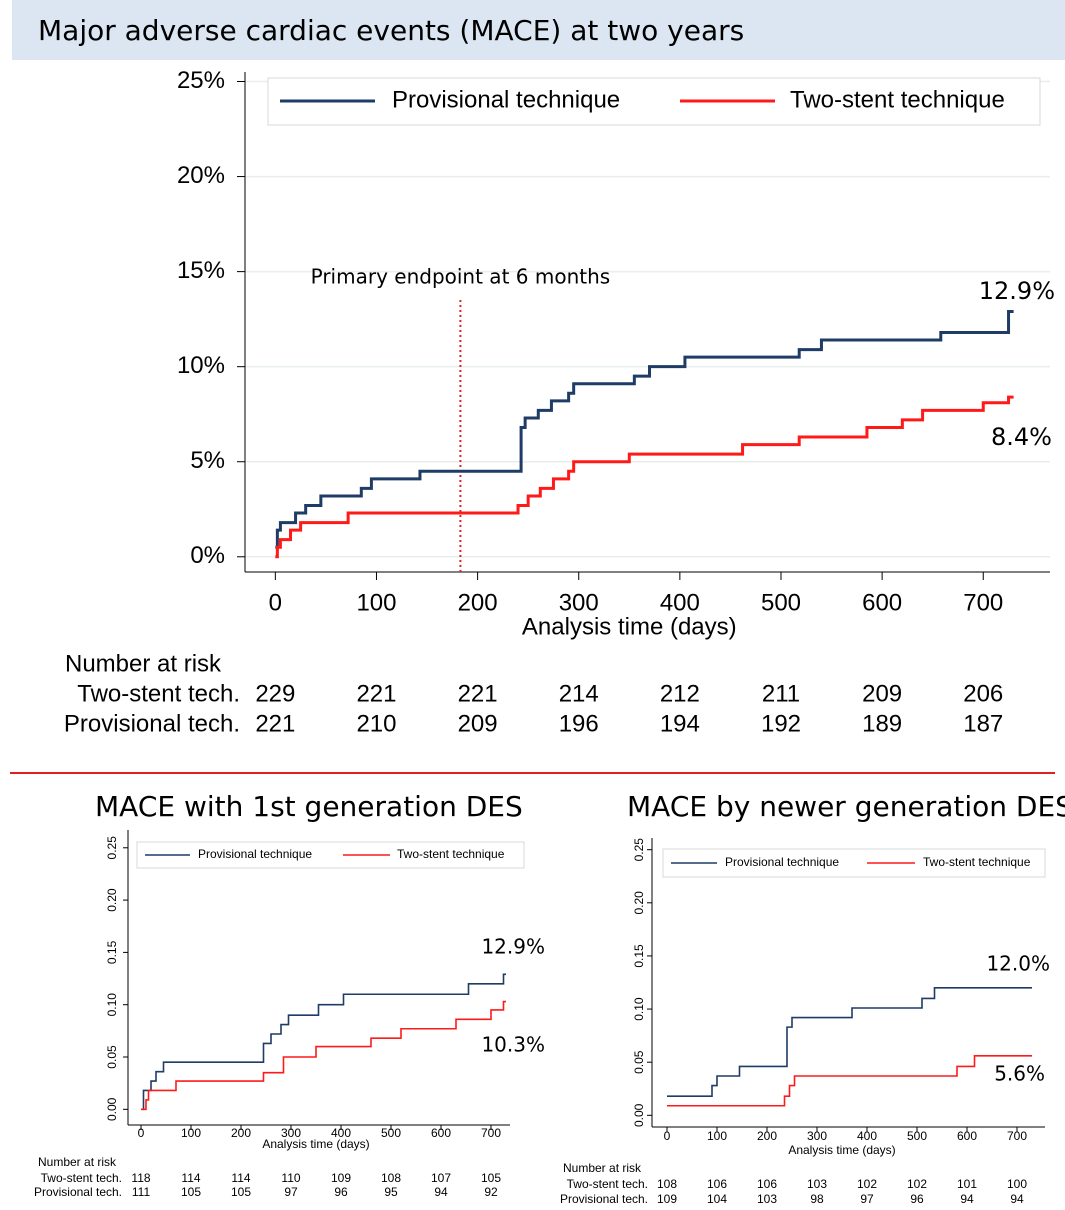  Describe the element at coordinates (478, 602) in the screenshot. I see `x-tick-label: 200` at that location.